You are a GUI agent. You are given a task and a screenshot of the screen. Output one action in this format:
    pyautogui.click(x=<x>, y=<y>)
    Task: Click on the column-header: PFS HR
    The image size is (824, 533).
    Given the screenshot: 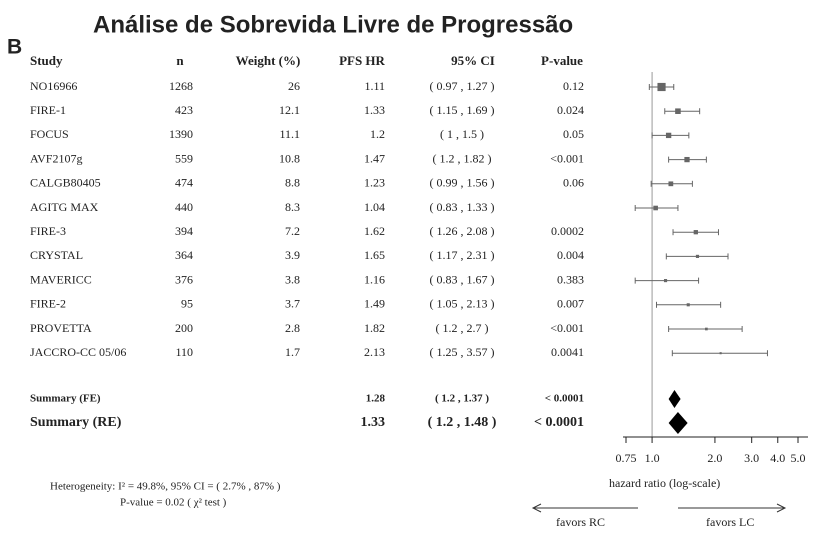 What is the action you would take?
    pyautogui.click(x=362, y=60)
    